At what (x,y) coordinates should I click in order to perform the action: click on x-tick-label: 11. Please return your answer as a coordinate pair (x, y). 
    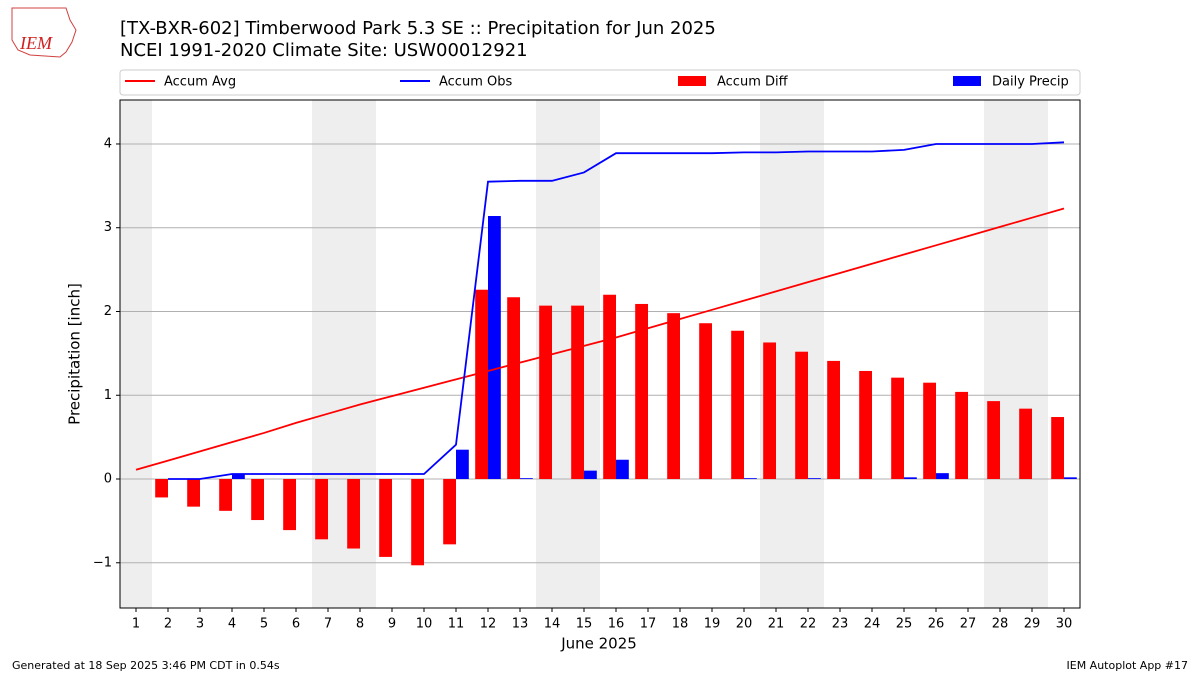
    Looking at the image, I should click on (456, 624).